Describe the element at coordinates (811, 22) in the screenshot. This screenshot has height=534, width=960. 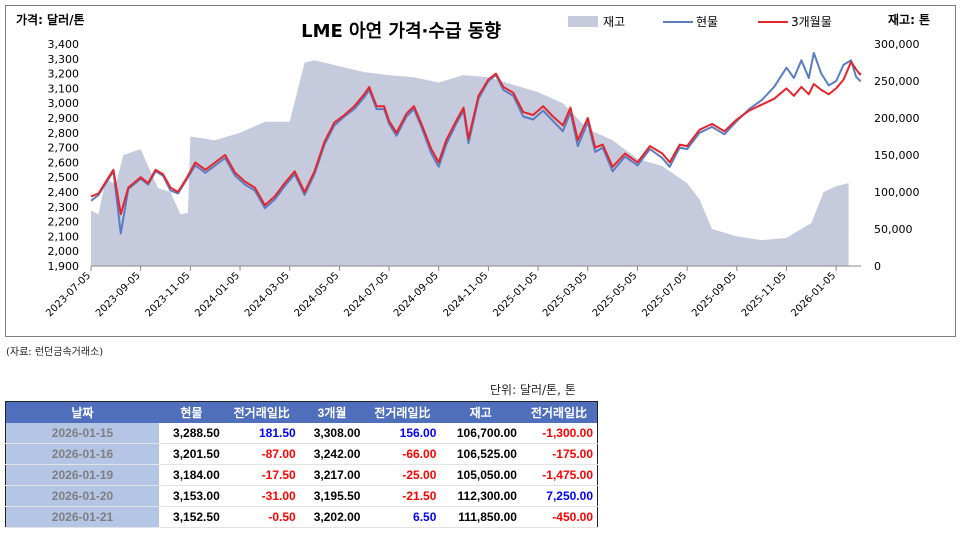
I see `legend-3m-label: 3개월물` at that location.